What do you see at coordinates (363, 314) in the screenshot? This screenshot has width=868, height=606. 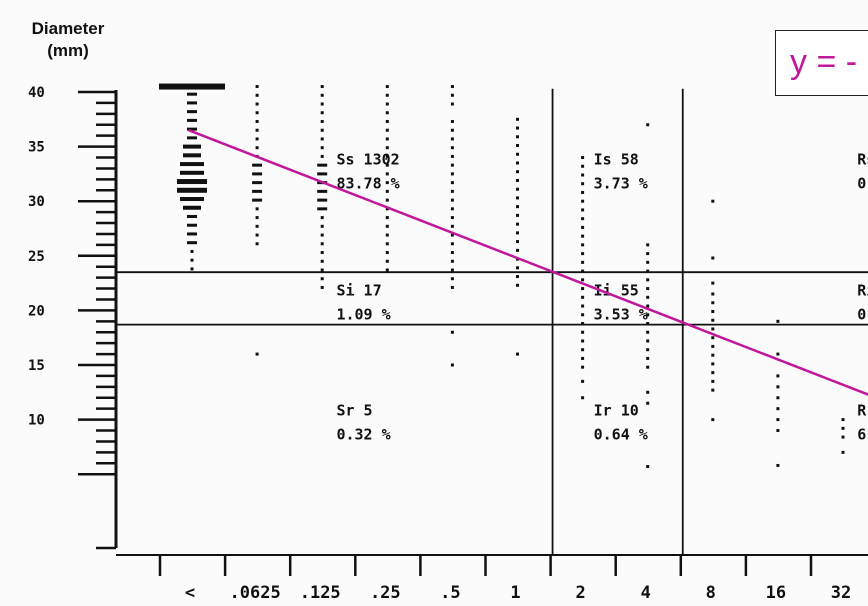 I see `cell-percent-label: 1.09 %` at bounding box center [363, 314].